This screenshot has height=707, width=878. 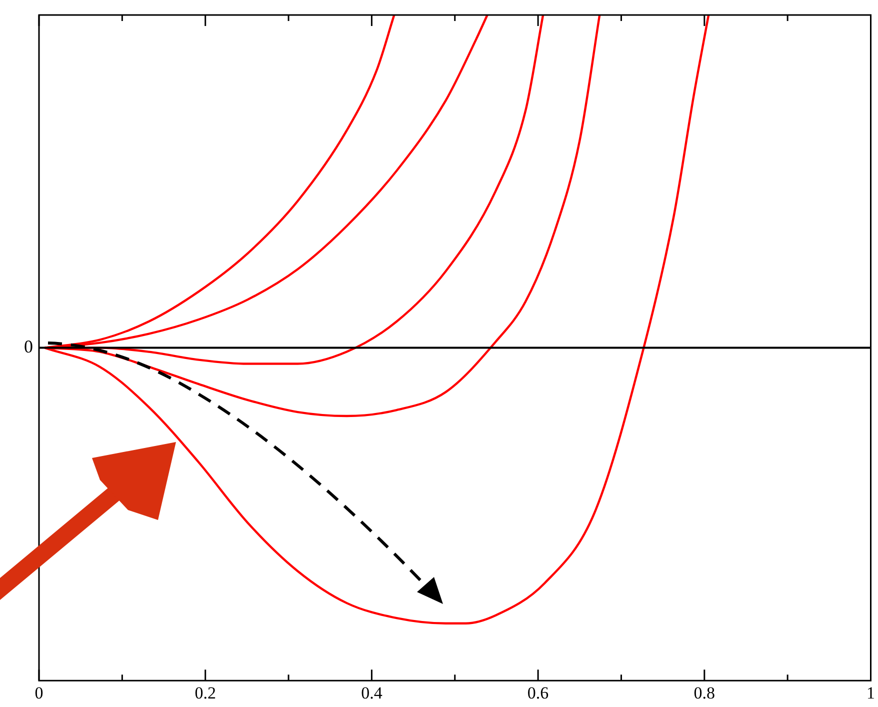 I want to click on x-tick-label: 0.2, so click(x=205, y=692).